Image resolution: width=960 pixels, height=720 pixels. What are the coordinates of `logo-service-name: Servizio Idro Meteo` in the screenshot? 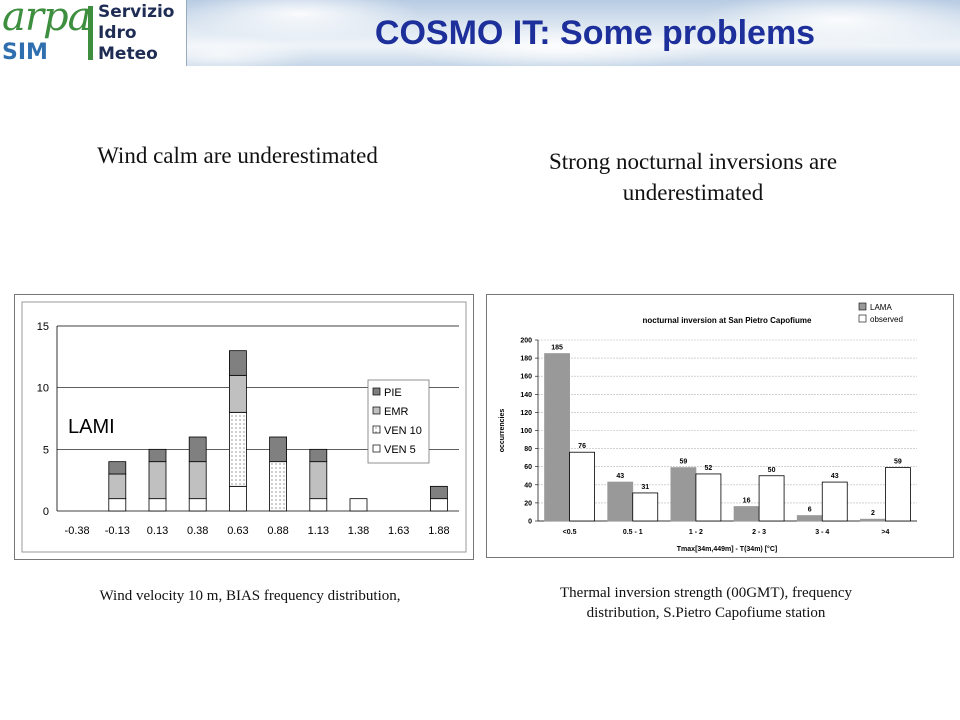 It's located at (136, 33).